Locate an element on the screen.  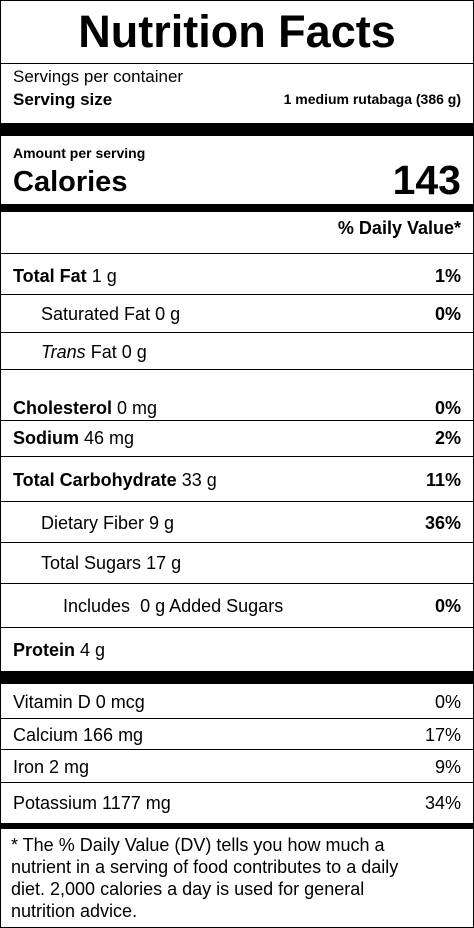
total-sugars-row: Total Sugars 17 g is located at coordinates (111, 563).